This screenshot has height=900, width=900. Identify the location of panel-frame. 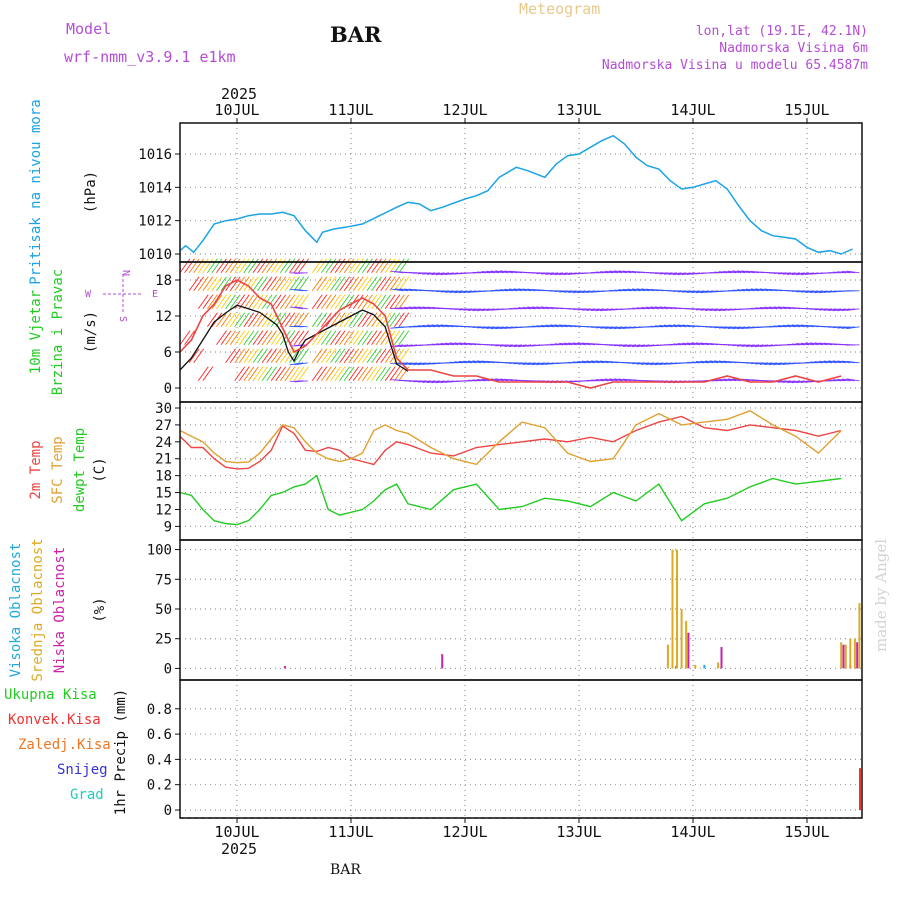
(521, 749).